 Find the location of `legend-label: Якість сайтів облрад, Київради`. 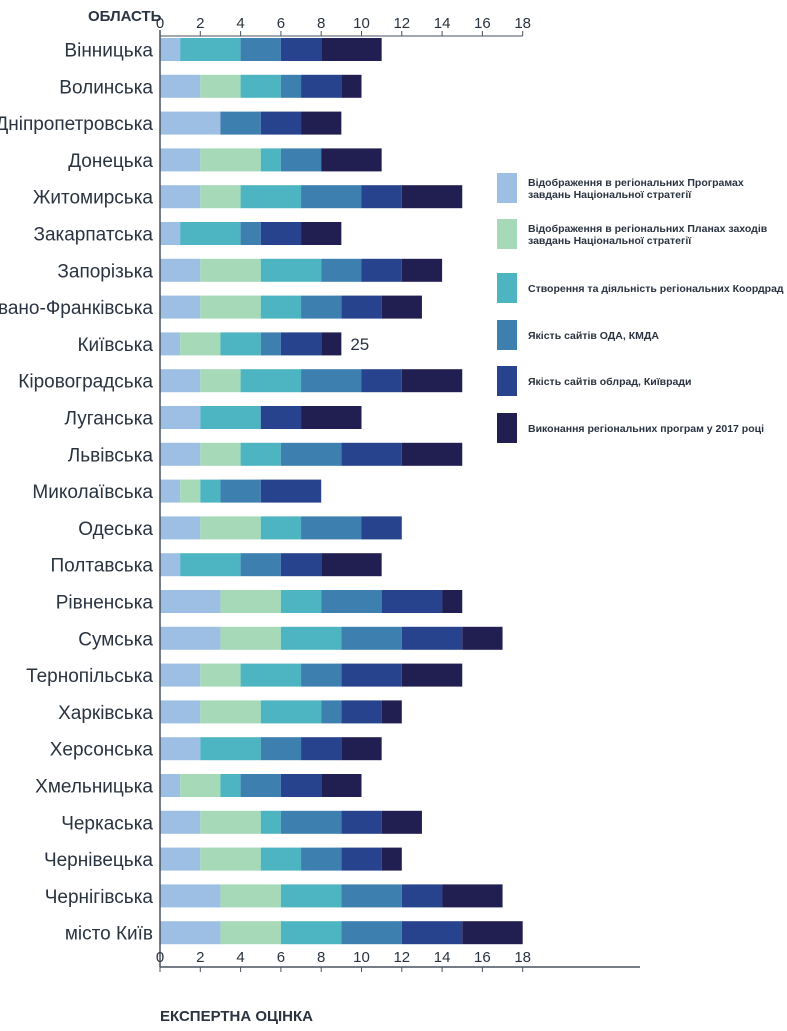

legend-label: Якість сайтів облрад, Київради is located at coordinates (609, 382).